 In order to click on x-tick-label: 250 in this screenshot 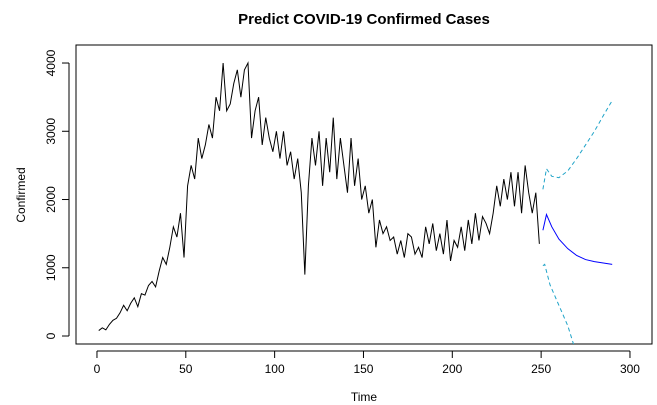, I will do `click(541, 369)`.